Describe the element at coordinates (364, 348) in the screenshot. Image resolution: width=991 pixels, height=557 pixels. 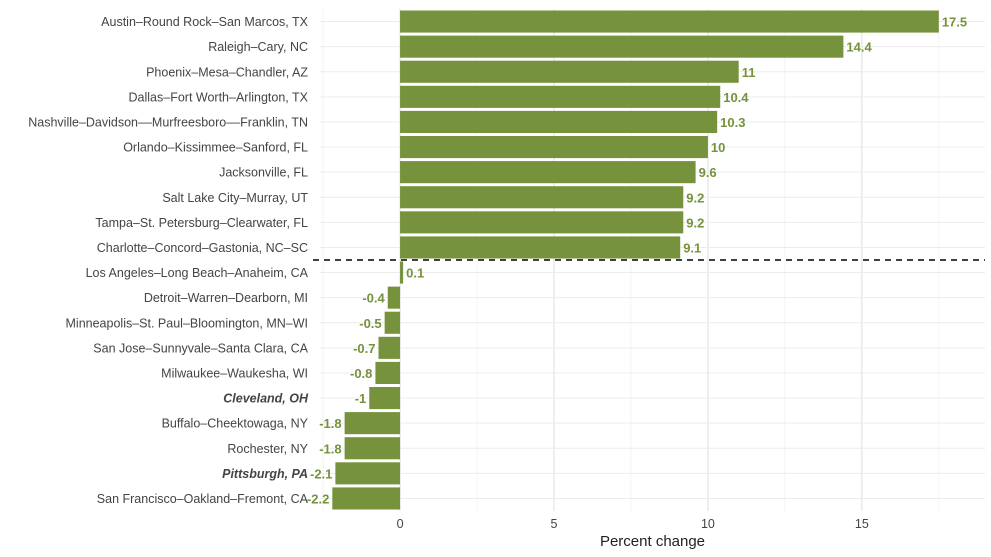
I see `value-label: -0.7` at that location.